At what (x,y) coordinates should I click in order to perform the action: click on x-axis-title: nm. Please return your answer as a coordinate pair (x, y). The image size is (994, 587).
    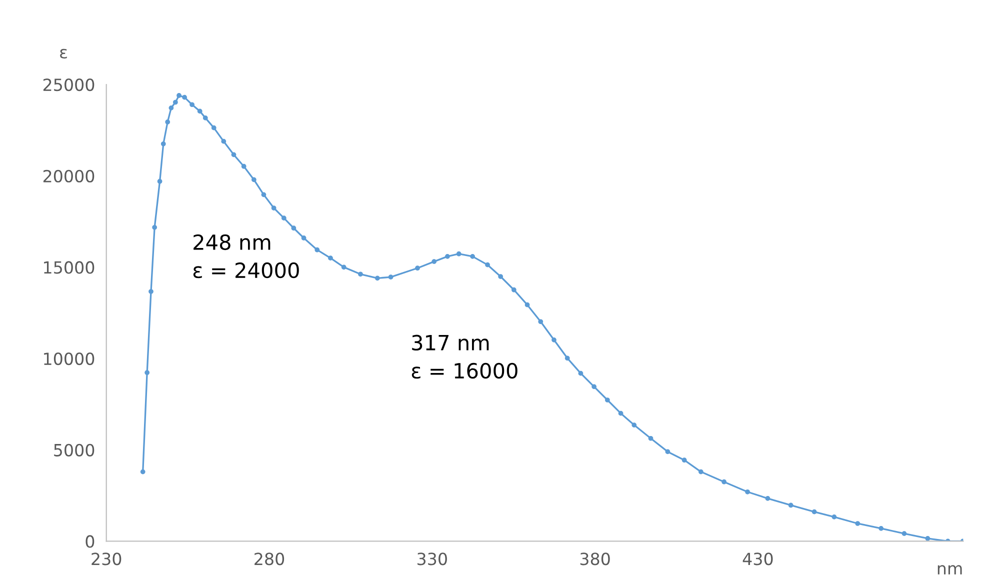
    Looking at the image, I should click on (950, 569).